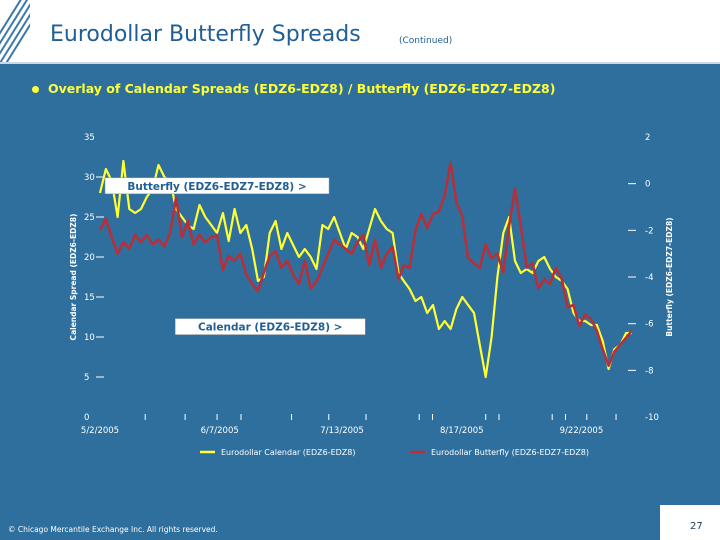  What do you see at coordinates (649, 371) in the screenshot?
I see `y-right-tick-label: -8` at bounding box center [649, 371].